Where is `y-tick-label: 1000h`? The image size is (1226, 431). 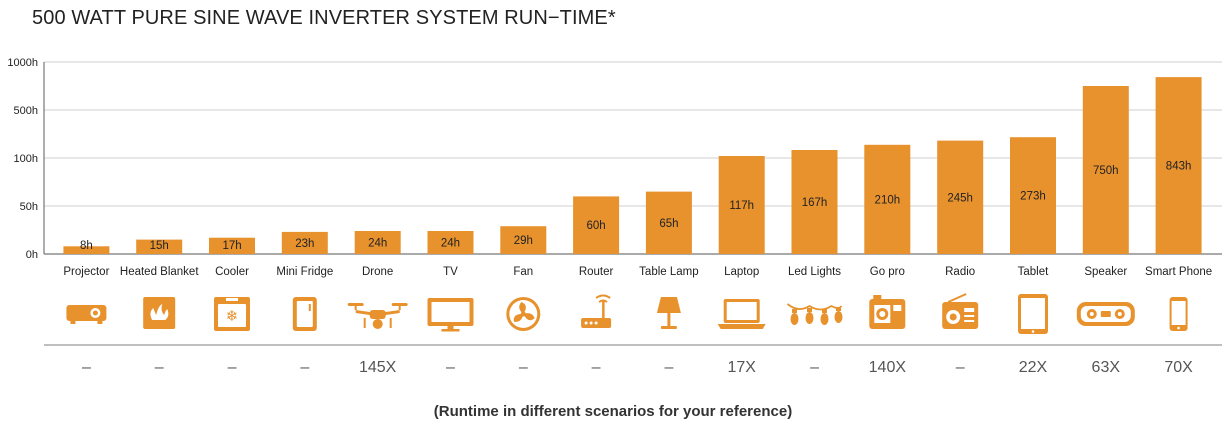 y-tick-label: 1000h is located at coordinates (22, 63).